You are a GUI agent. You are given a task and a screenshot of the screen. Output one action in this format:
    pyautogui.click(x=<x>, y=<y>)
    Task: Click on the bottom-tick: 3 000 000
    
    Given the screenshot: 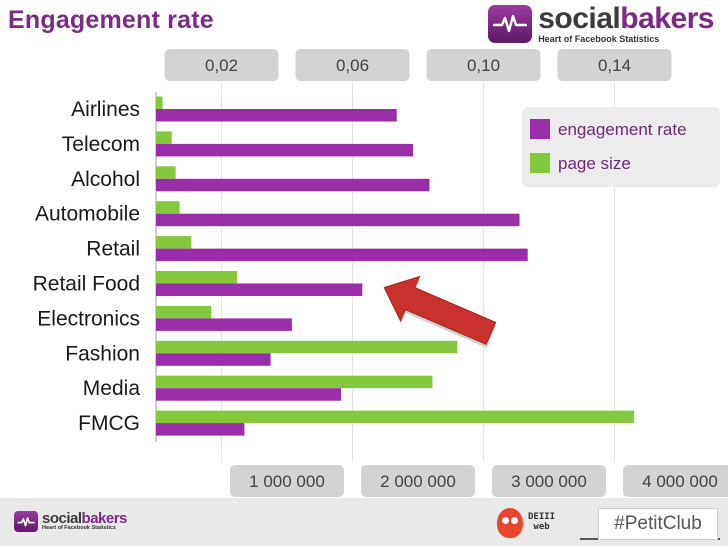 What is the action you would take?
    pyautogui.click(x=549, y=481)
    